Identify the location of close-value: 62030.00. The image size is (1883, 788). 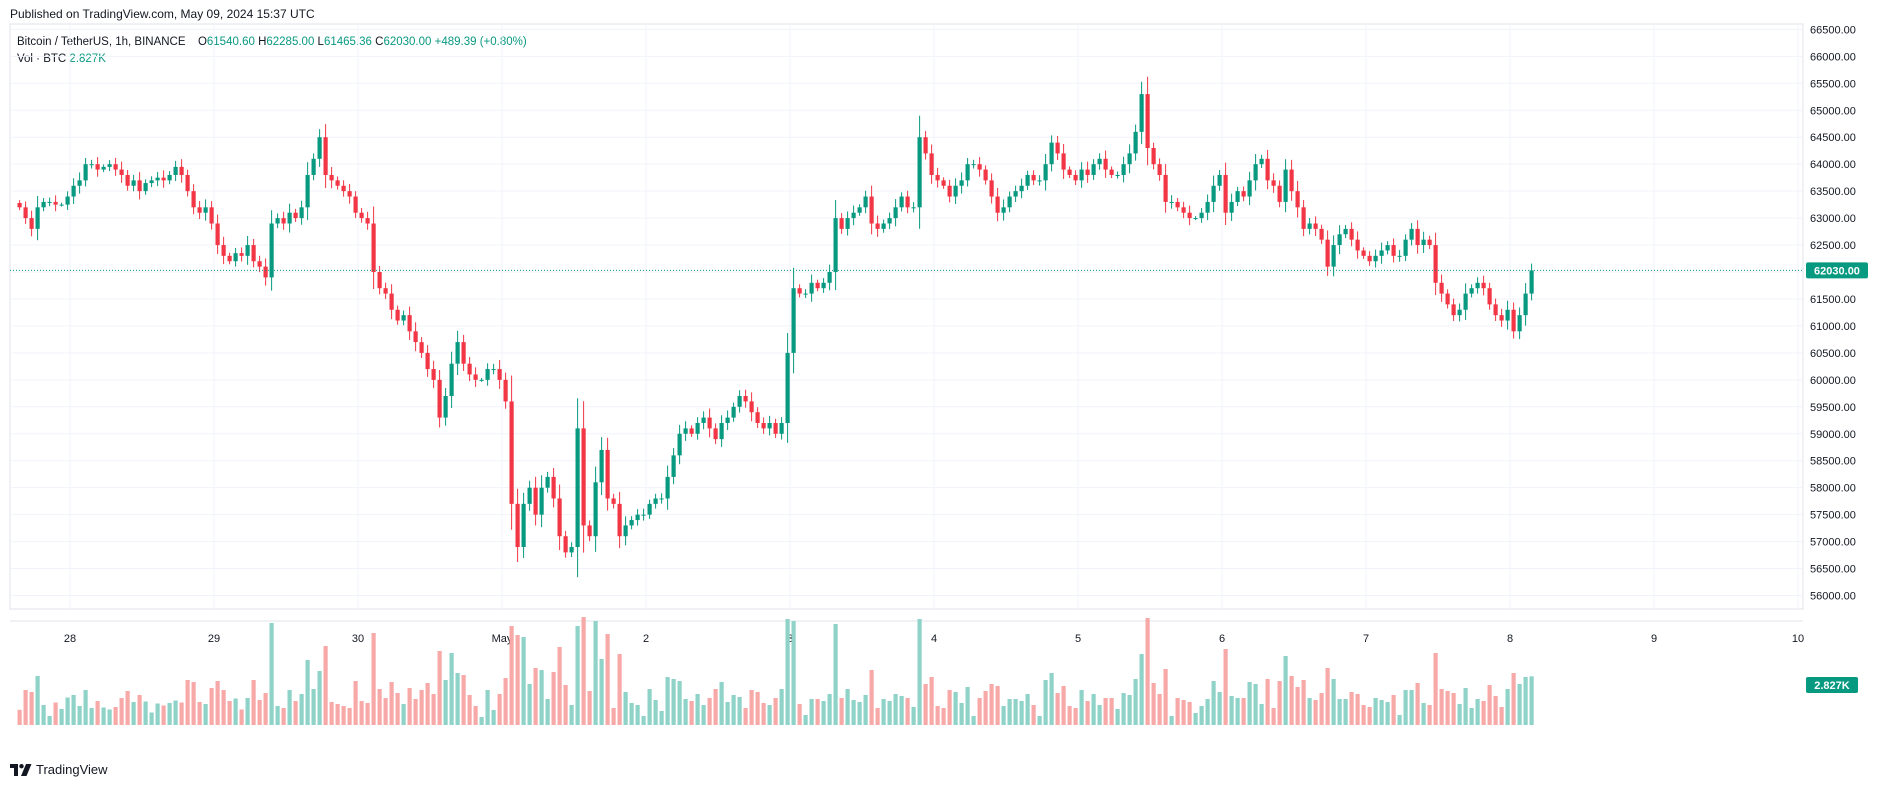
(407, 42).